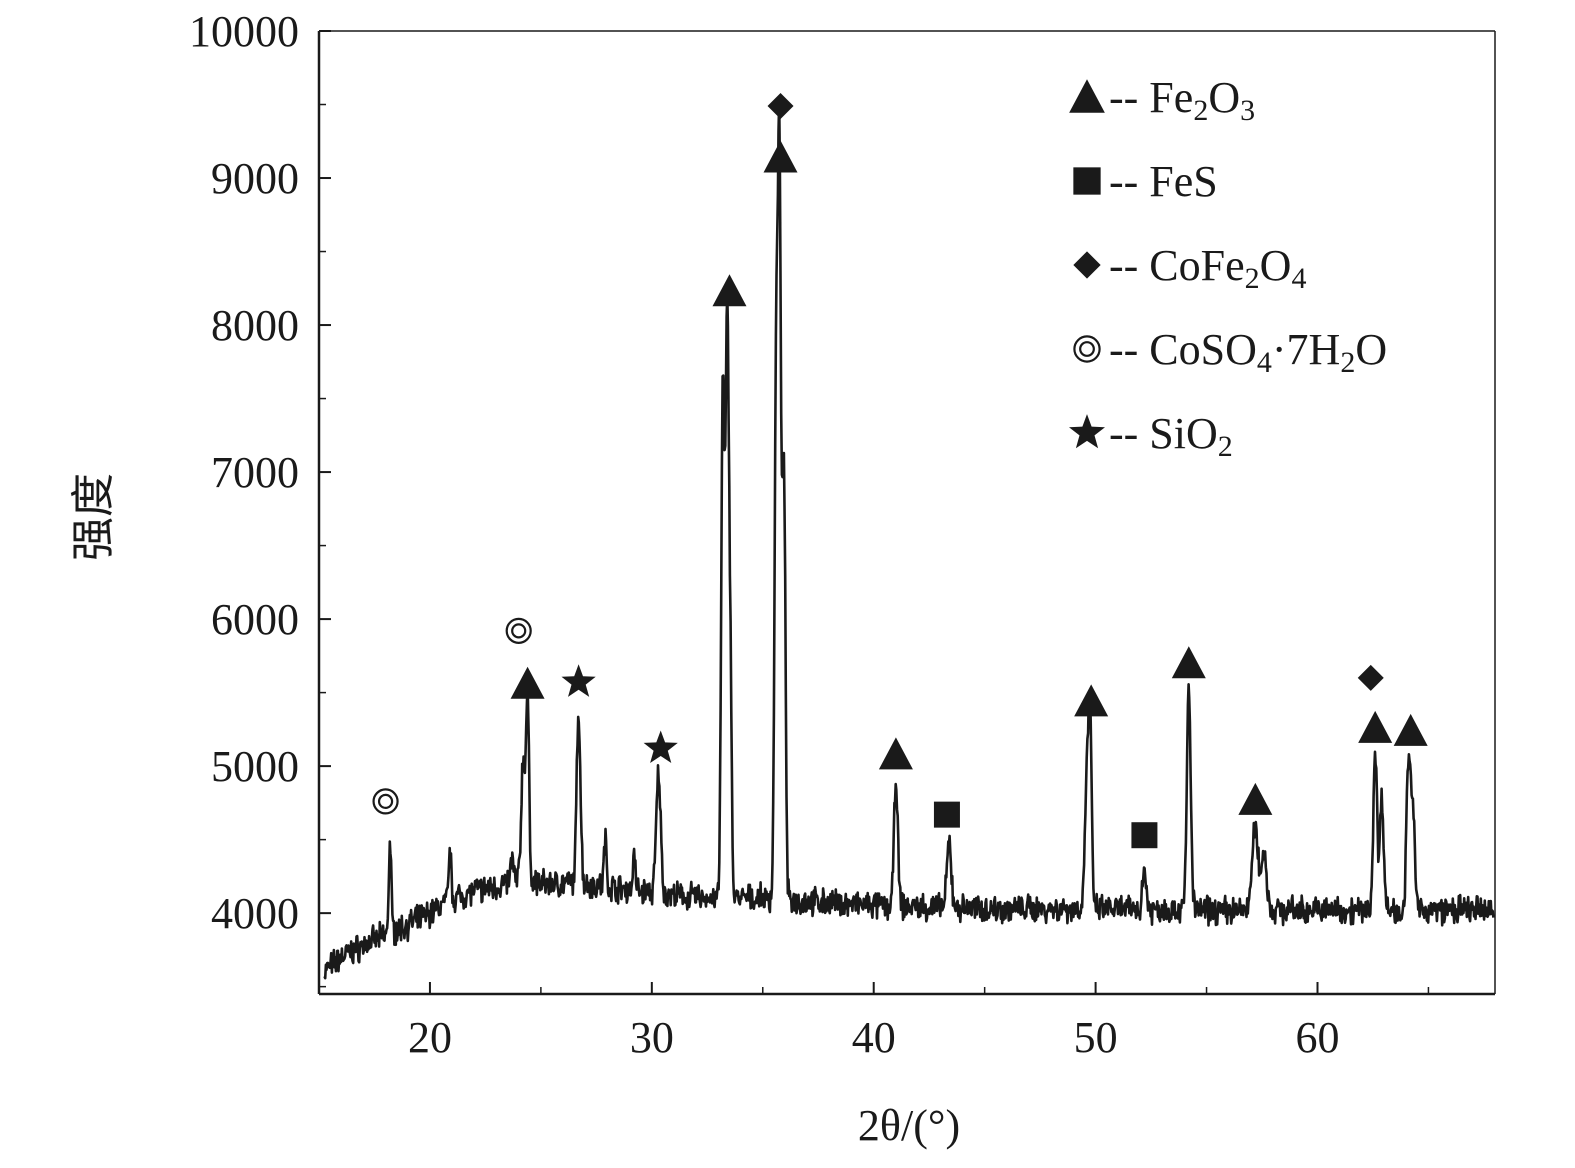  Describe the element at coordinates (260, 497) in the screenshot. I see `y-axis: 4000 5000 6000 7000 8000 9000 10000` at that location.